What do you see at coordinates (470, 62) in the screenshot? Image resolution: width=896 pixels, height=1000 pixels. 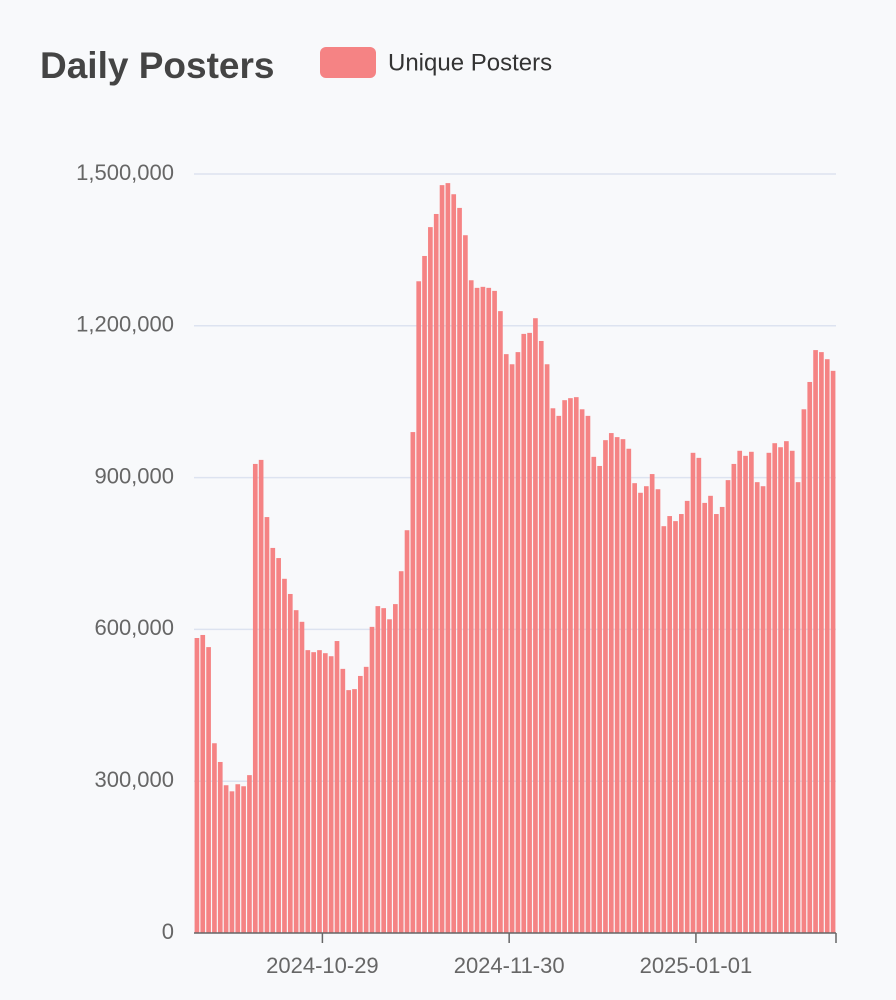 I see `legend-label: Unique Posters` at bounding box center [470, 62].